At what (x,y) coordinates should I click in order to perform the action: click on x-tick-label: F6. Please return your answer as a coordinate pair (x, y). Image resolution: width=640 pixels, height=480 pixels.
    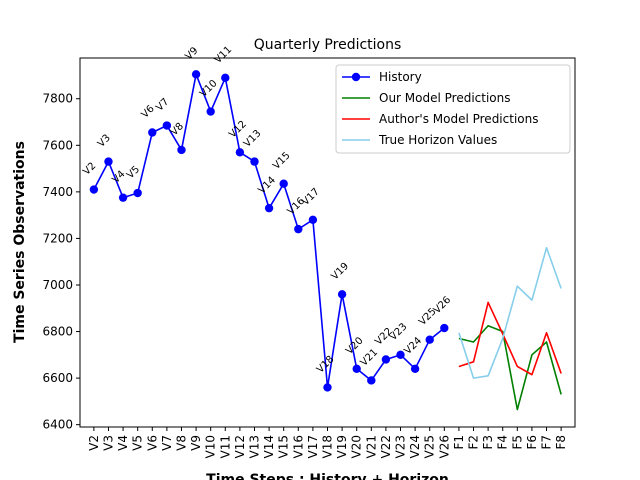
    Looking at the image, I should click on (532, 442).